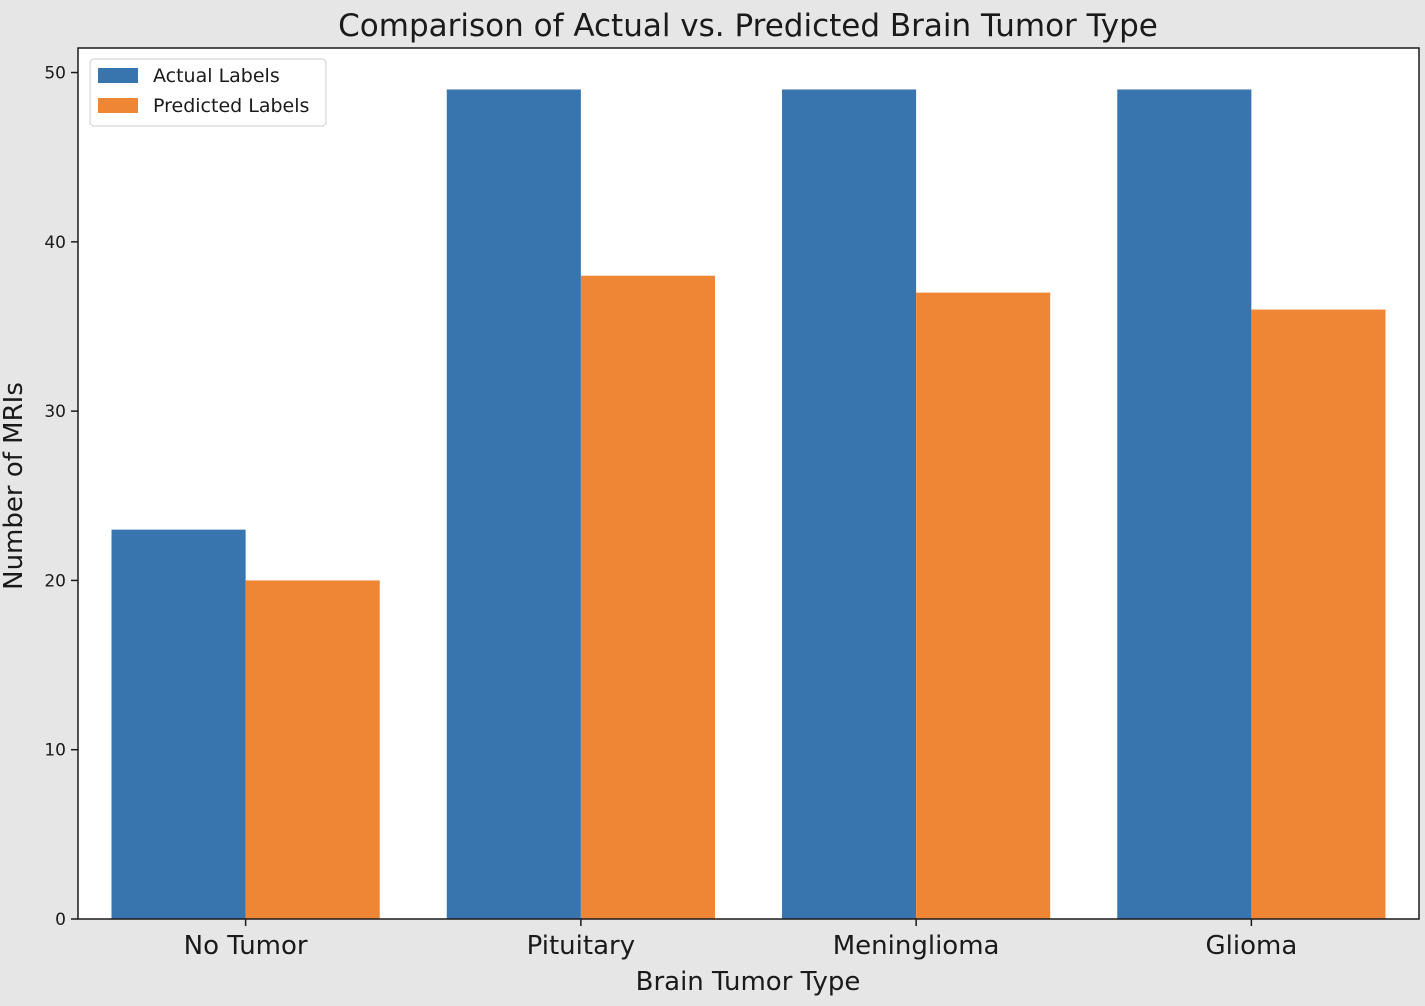  I want to click on y-axis-title: Number of MRIs, so click(14, 486).